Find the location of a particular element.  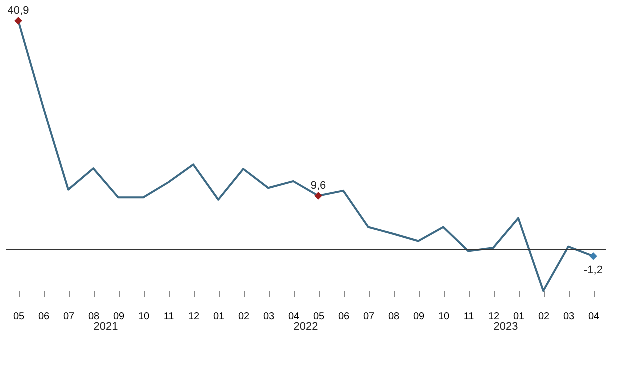

text: 2023 is located at coordinates (506, 327).